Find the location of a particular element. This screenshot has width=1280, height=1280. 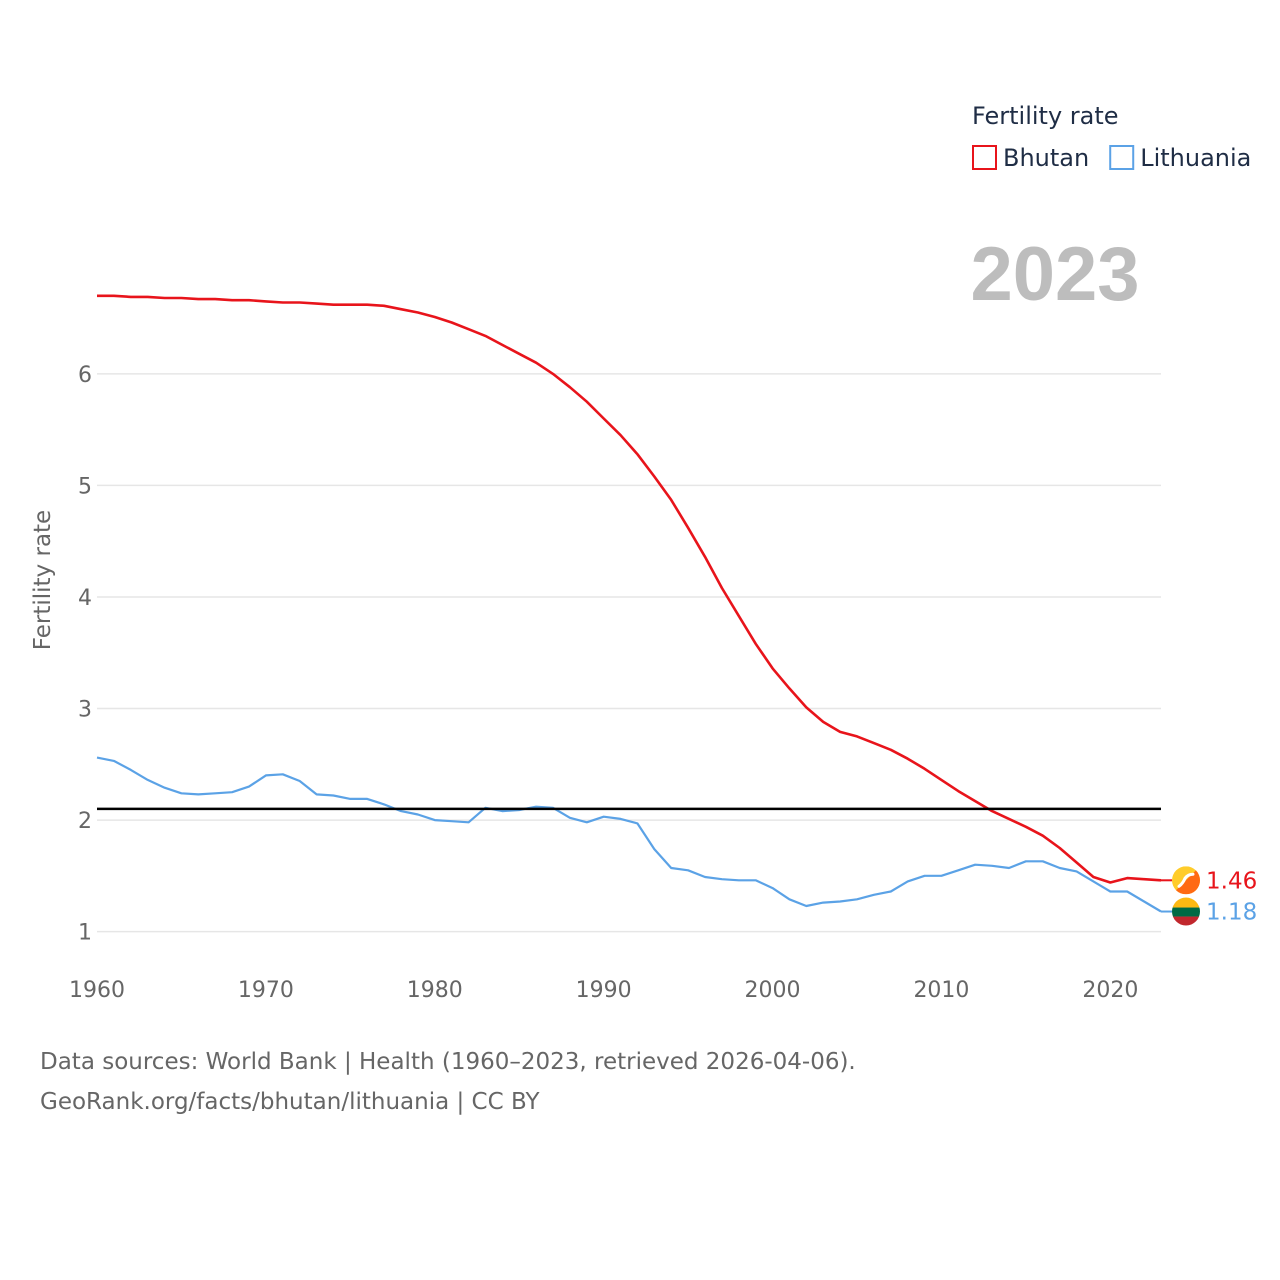

x-tick-label-1960: 1960 is located at coordinates (97, 990).